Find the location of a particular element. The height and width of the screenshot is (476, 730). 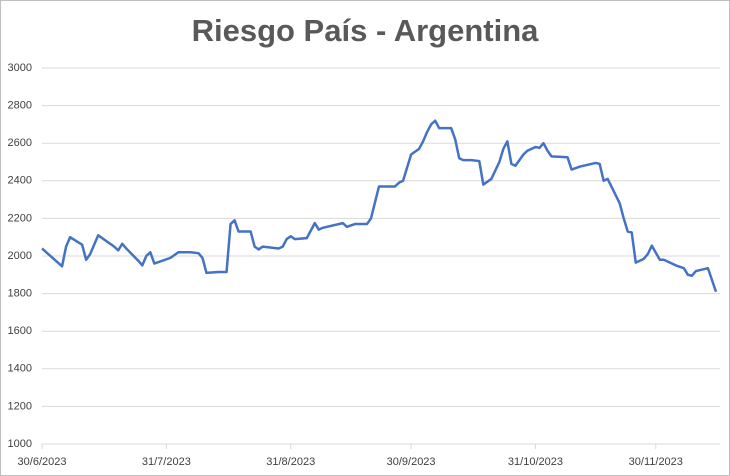

y-tick-label: 2000 is located at coordinates (20, 256).